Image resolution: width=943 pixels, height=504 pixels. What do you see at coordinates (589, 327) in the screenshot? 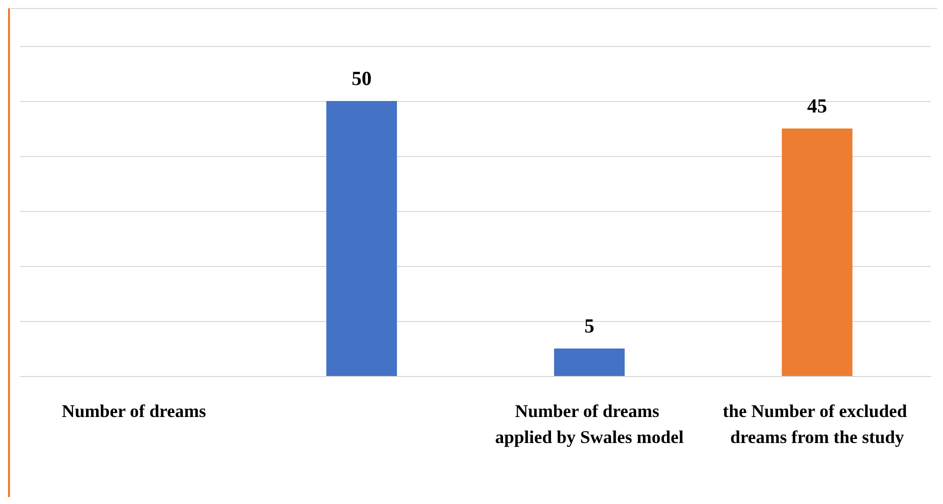
I see `data-label: 5` at bounding box center [589, 327].